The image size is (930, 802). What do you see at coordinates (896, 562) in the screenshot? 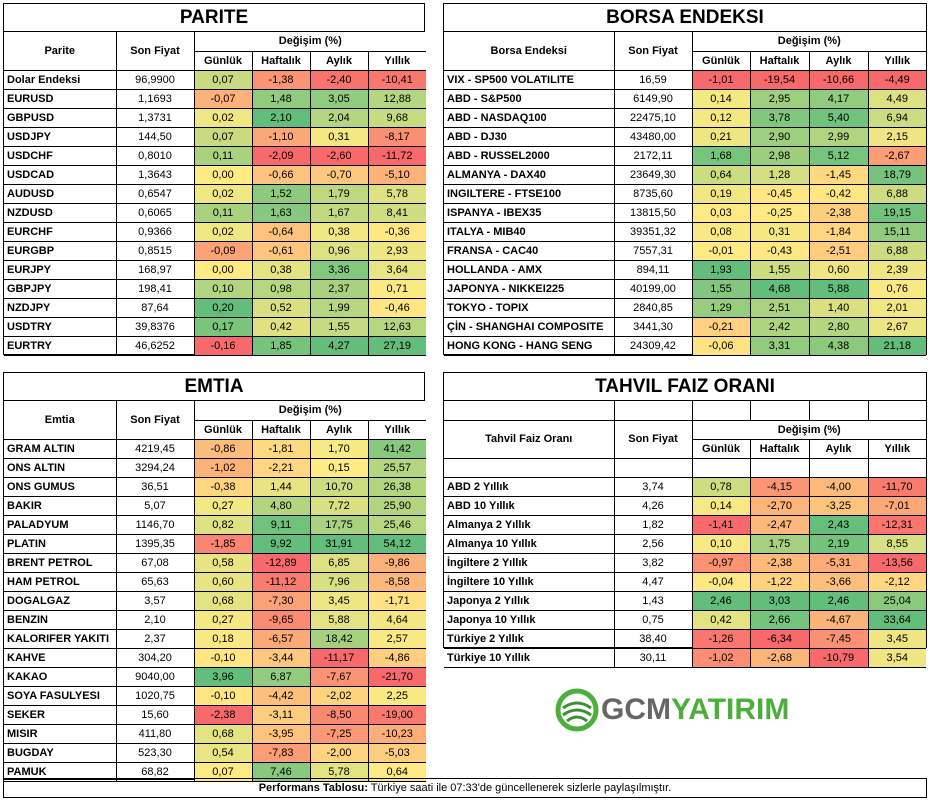
I see `tahvil-row-change: -13,56` at bounding box center [896, 562].